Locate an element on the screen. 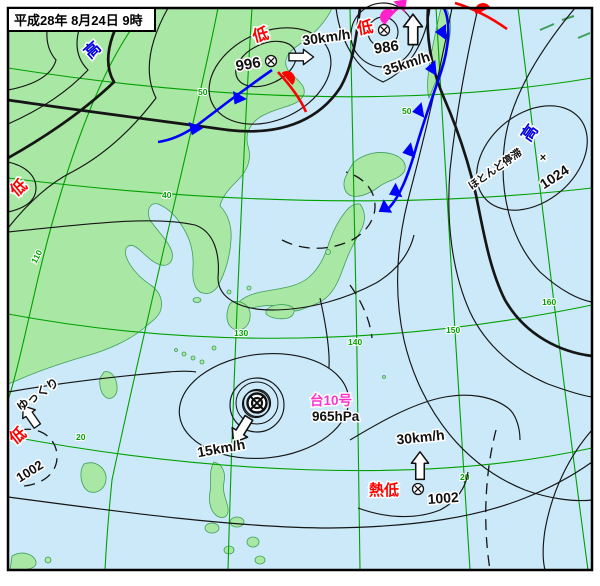 The height and width of the screenshot is (586, 600). low-986-label: 低 is located at coordinates (365, 28).